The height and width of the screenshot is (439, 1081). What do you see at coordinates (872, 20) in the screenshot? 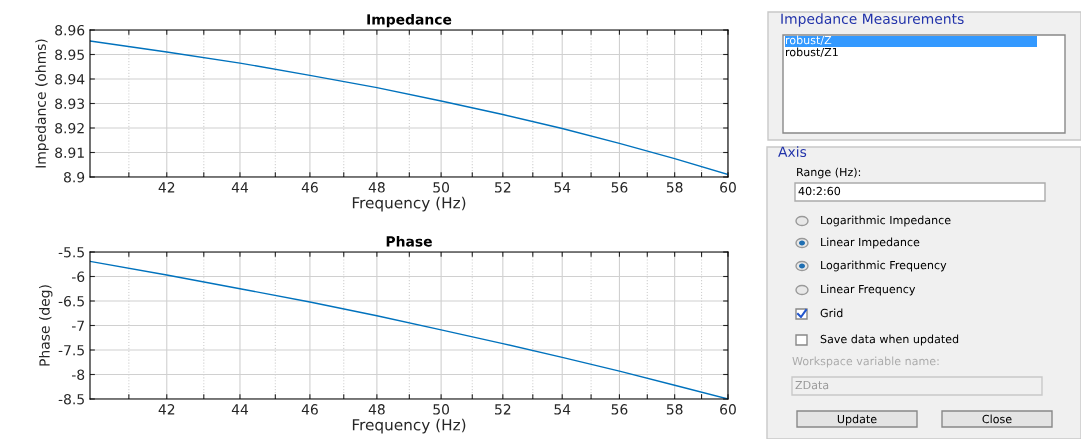
I see `text: Impedance Measurements` at bounding box center [872, 20].